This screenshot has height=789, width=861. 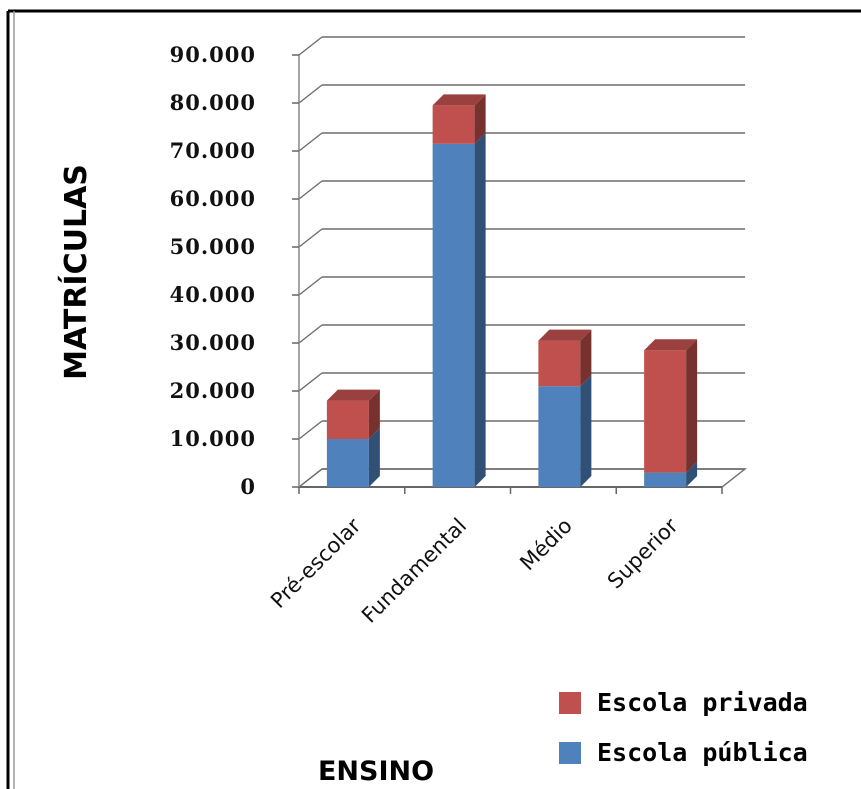 What do you see at coordinates (376, 771) in the screenshot?
I see `x-axis-title: ENSINO` at bounding box center [376, 771].